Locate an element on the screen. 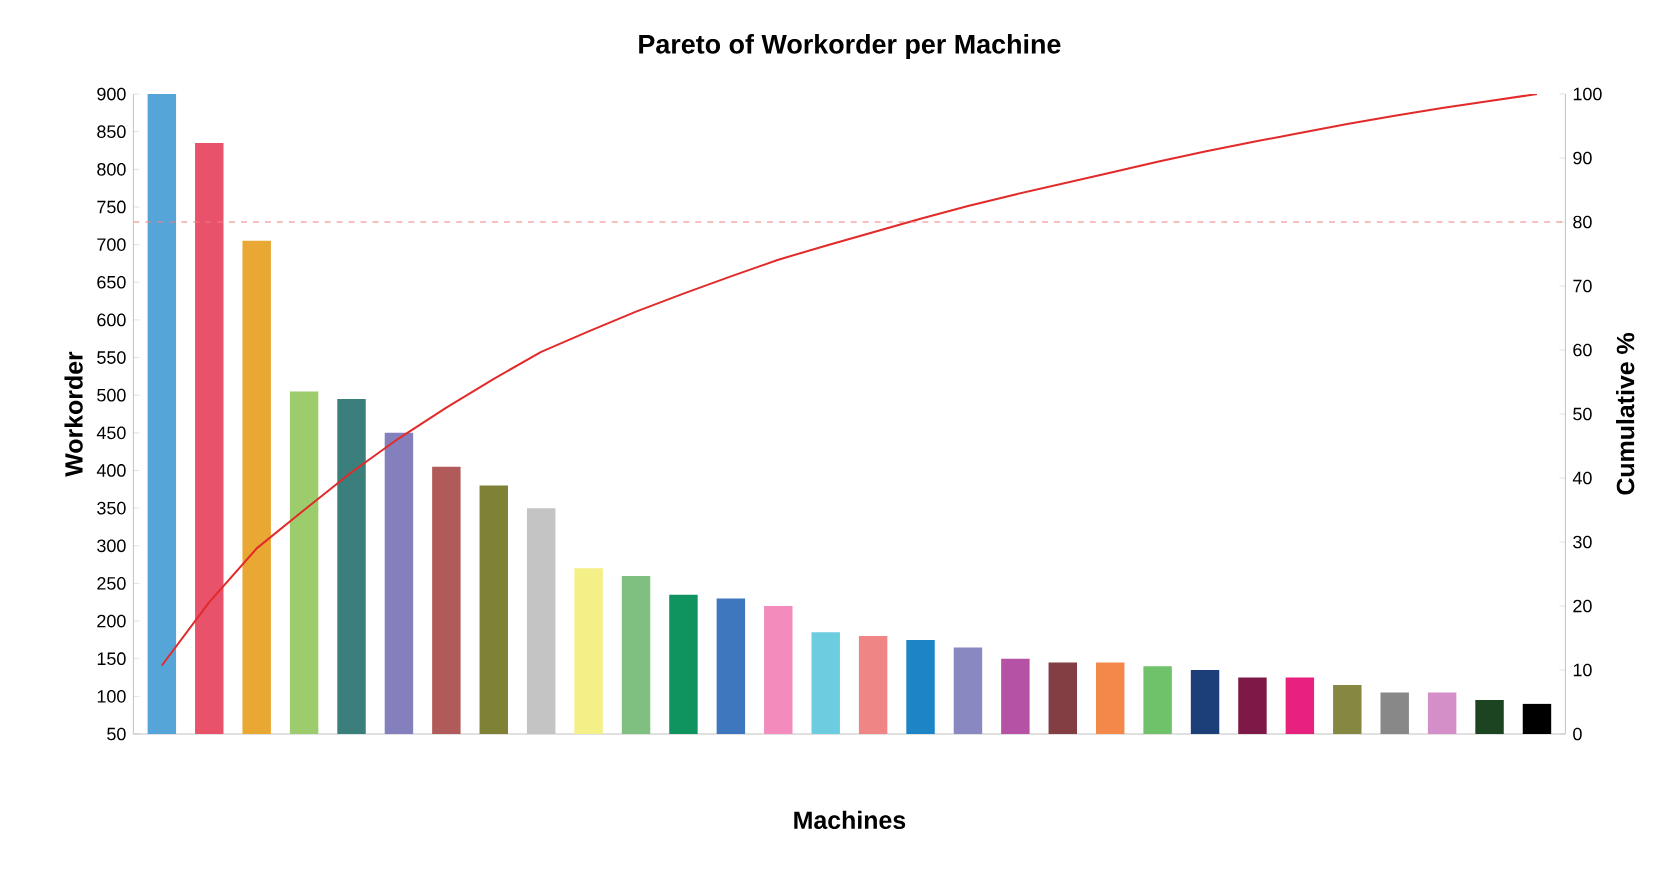  x-axis-title: Machines is located at coordinates (850, 820).